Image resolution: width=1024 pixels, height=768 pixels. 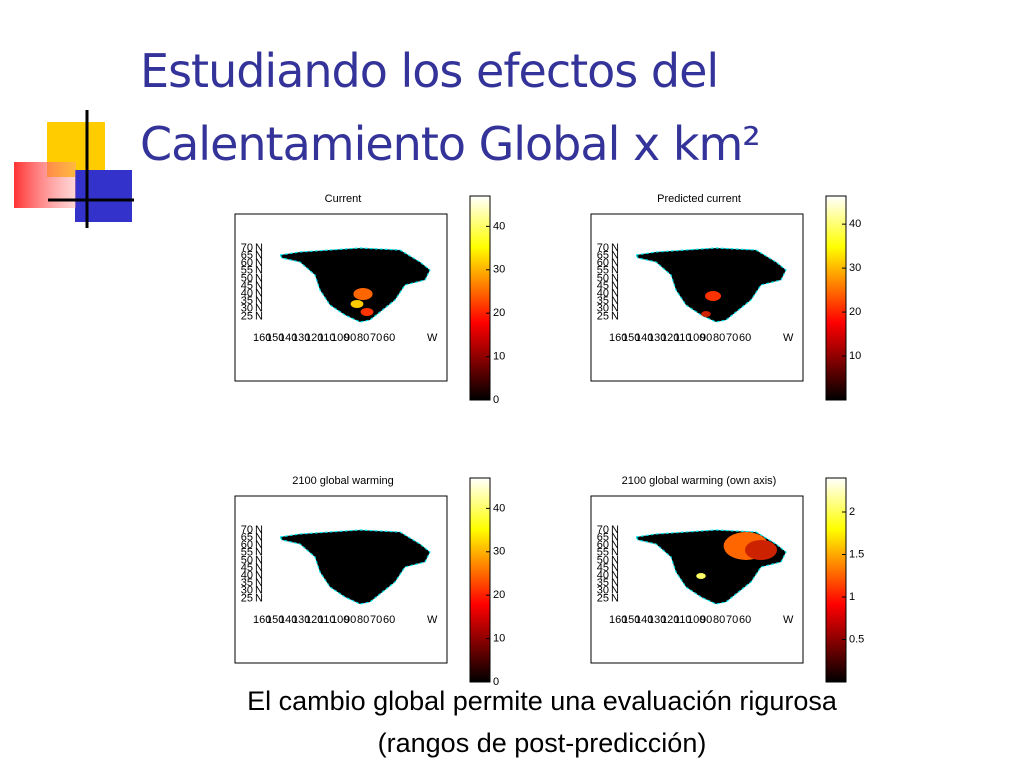 I want to click on deco-blue, so click(x=103, y=196).